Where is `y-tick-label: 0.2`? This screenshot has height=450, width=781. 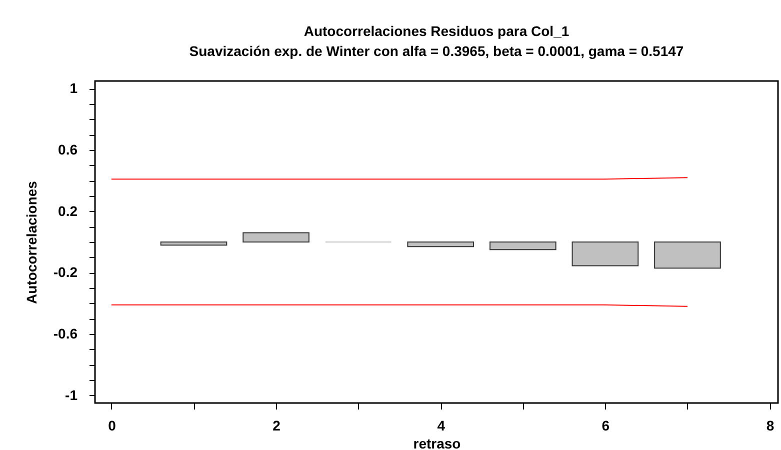
y-tick-label: 0.2 is located at coordinates (68, 210).